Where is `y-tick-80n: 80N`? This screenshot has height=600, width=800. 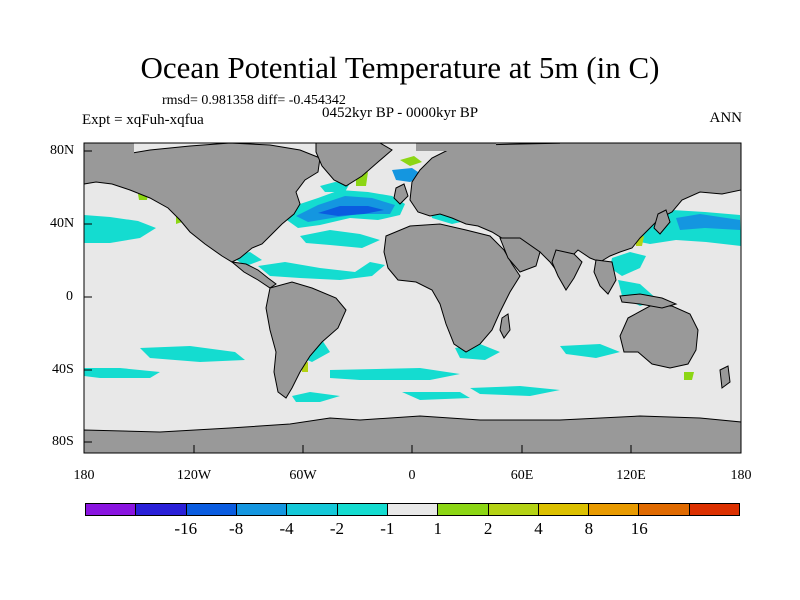 y-tick-80n: 80N is located at coordinates (62, 150).